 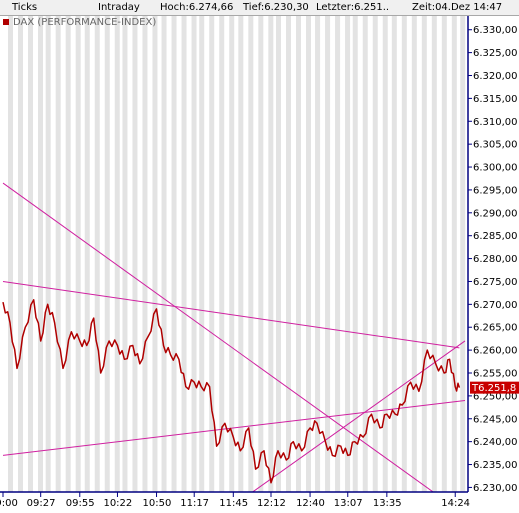 I want to click on y-tick-label: 6.280,00, so click(x=495, y=259).